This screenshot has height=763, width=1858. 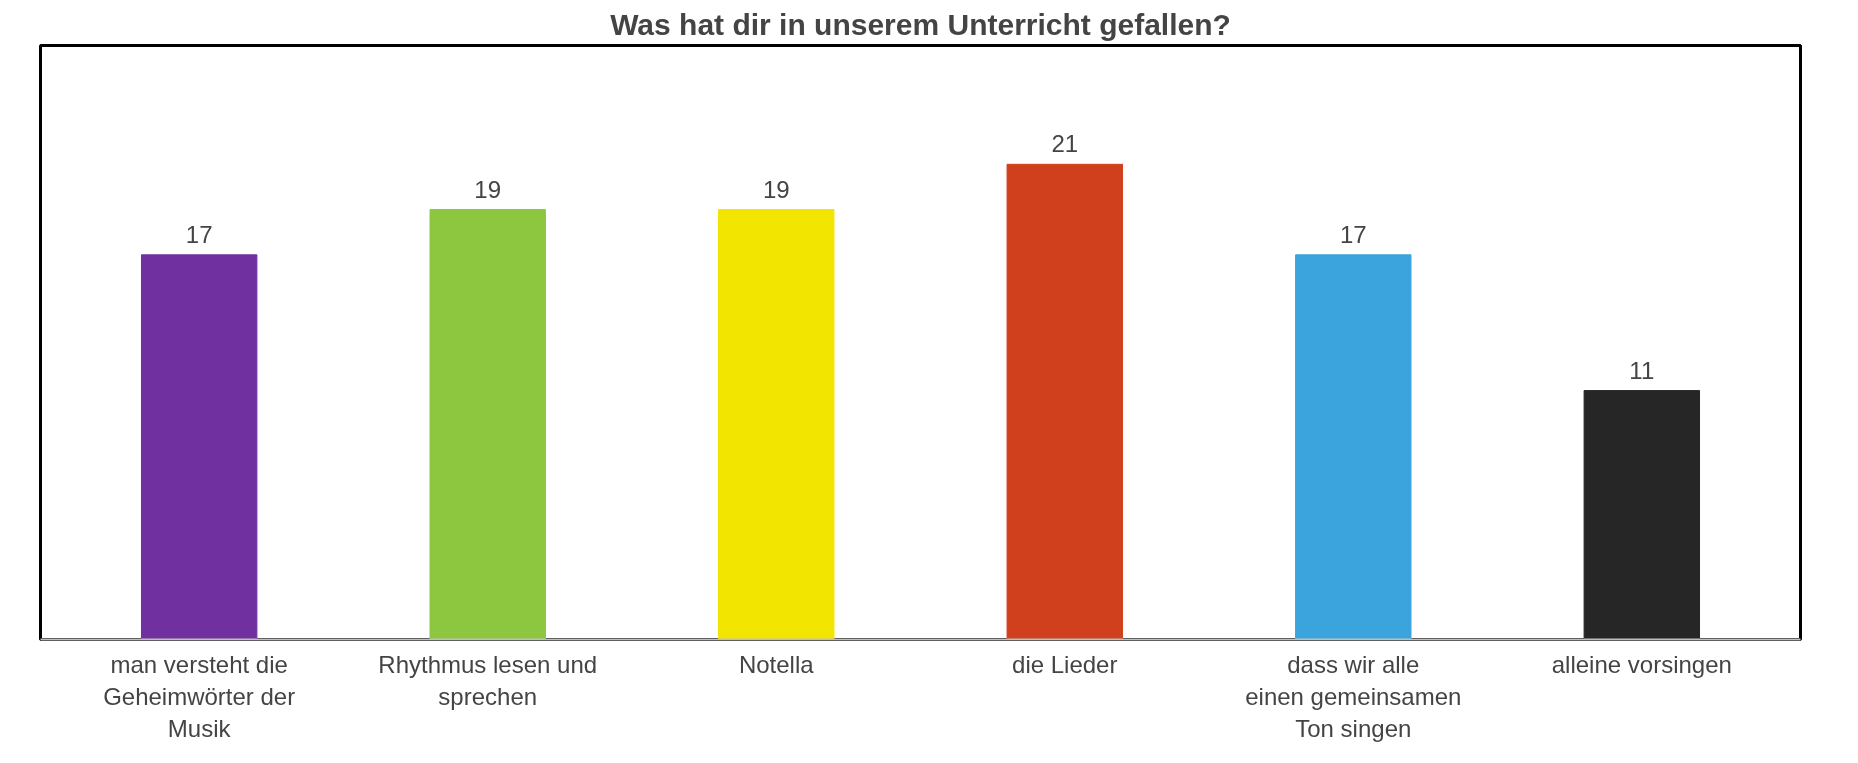 What do you see at coordinates (776, 664) in the screenshot?
I see `x-tick-label: Notella` at bounding box center [776, 664].